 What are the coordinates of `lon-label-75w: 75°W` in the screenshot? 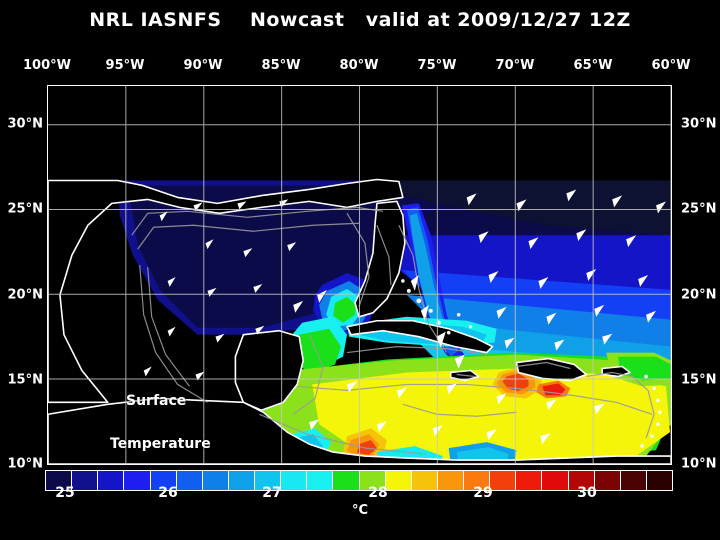 It's located at (437, 65).